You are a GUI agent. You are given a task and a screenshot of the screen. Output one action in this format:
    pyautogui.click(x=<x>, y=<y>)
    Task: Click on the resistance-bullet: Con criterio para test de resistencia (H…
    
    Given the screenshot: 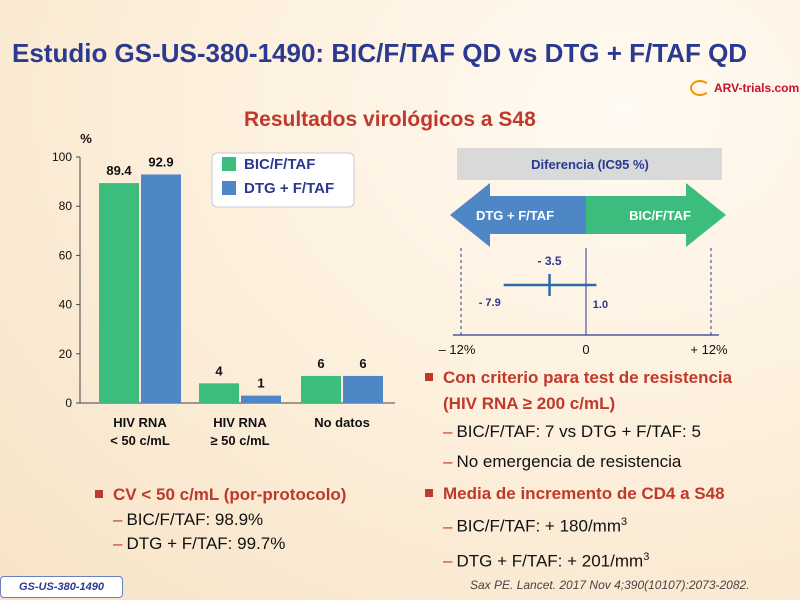 What is the action you would take?
    pyautogui.click(x=610, y=421)
    